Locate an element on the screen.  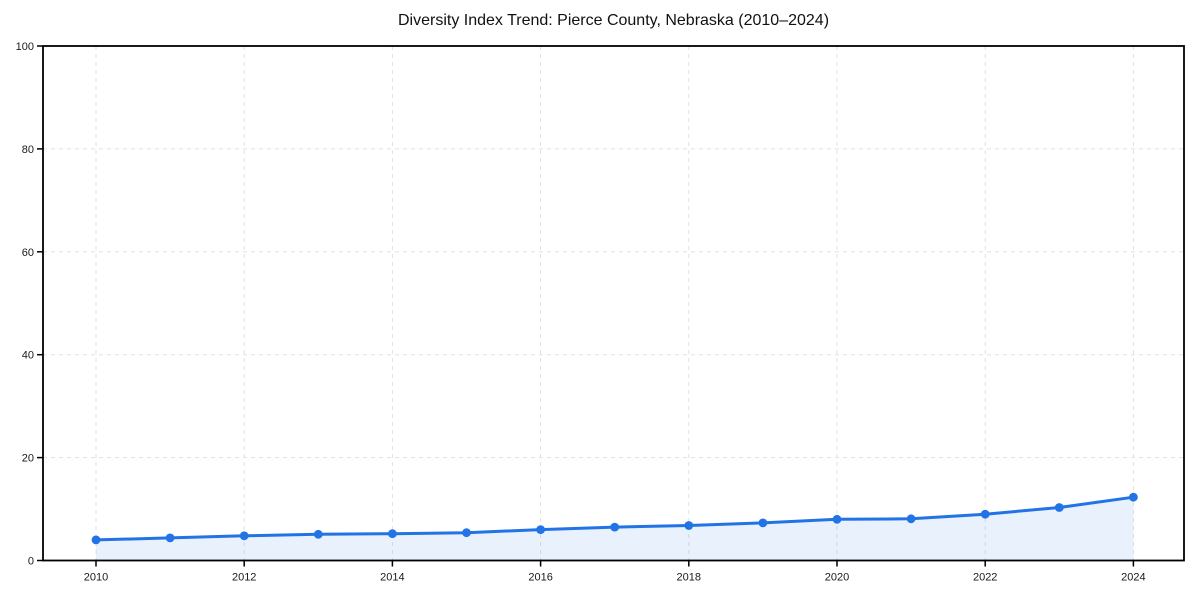
y-tick-label: 0 is located at coordinates (31, 562).